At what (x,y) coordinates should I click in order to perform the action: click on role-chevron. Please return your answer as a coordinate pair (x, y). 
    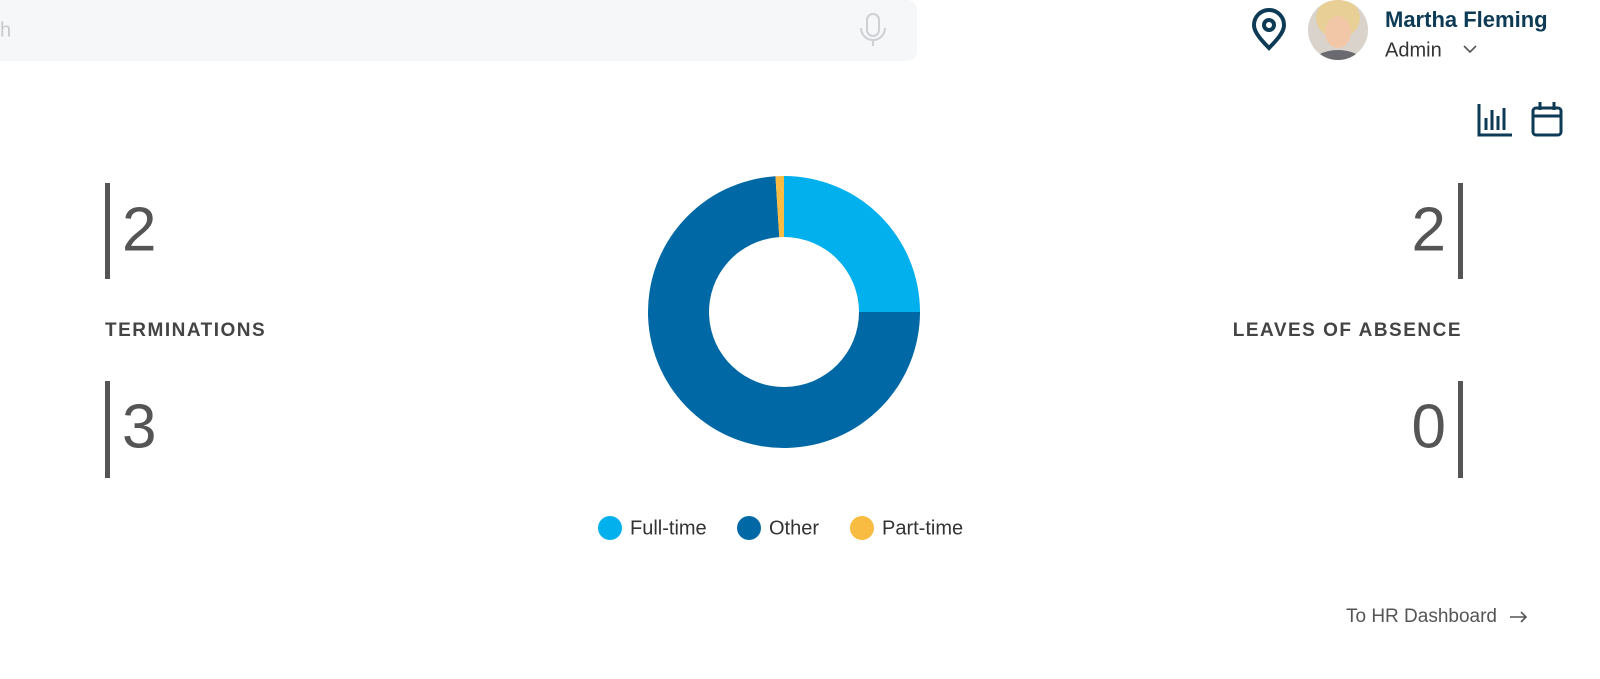
    Looking at the image, I should click on (1470, 49).